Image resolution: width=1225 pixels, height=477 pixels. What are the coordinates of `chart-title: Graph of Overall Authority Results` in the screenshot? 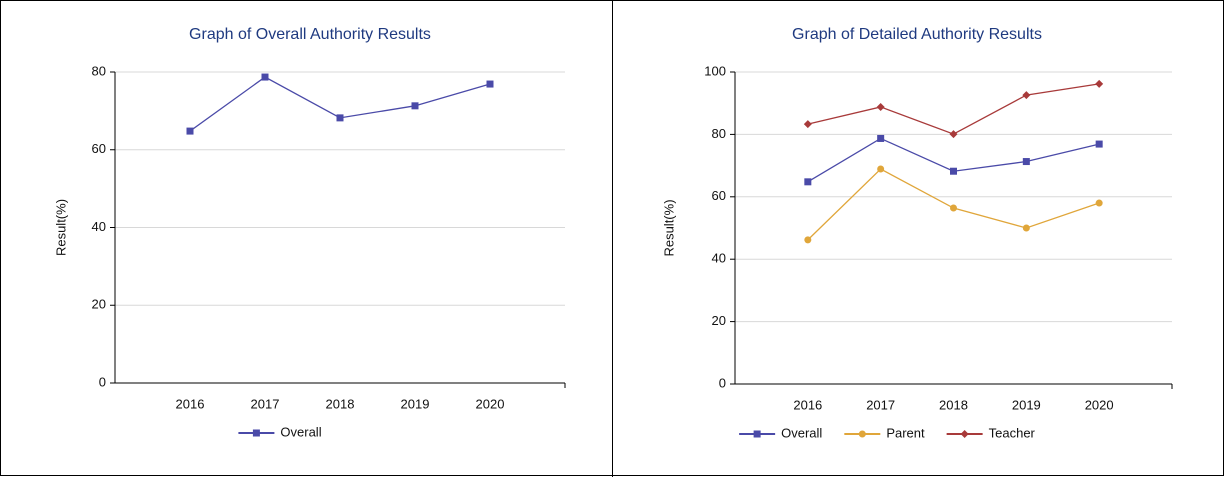 It's located at (310, 34).